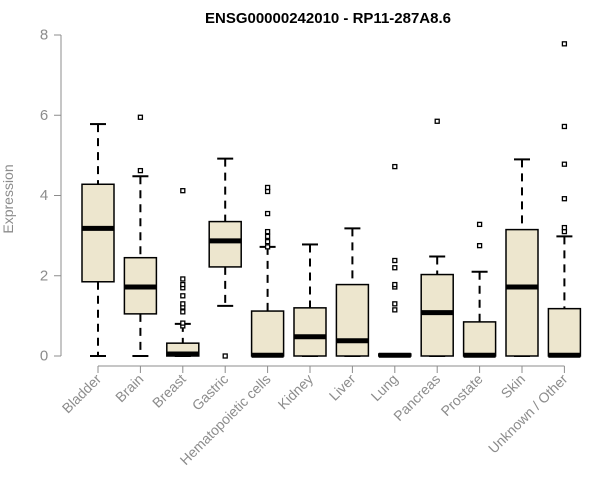 The height and width of the screenshot is (500, 600). Describe the element at coordinates (183, 272) in the screenshot. I see `box-breast` at that location.